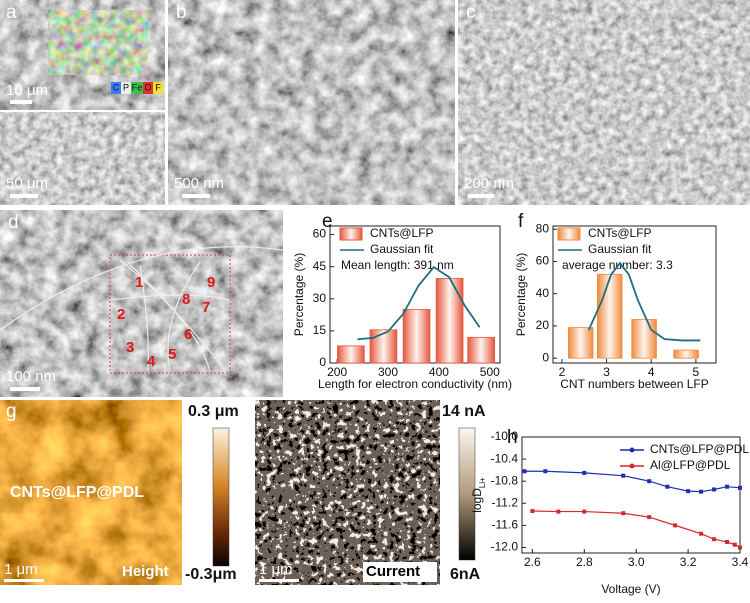 This screenshot has width=750, height=603. I want to click on roi-box, so click(170, 314).